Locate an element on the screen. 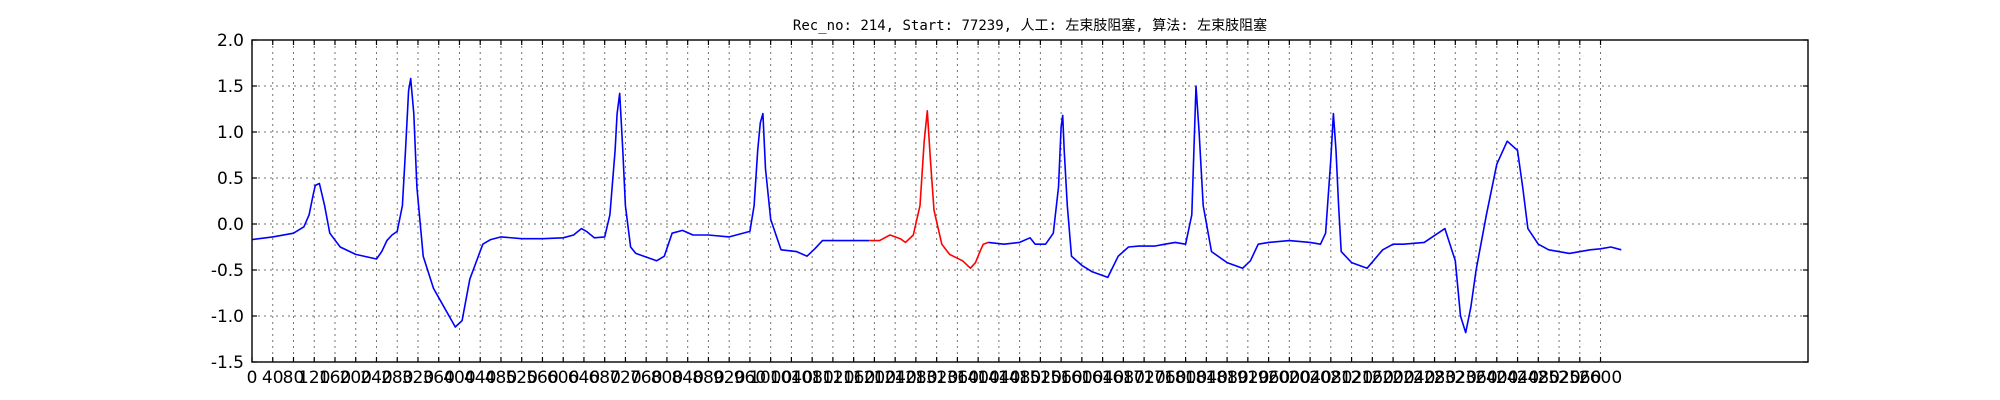 Image resolution: width=2000 pixels, height=400 pixels. y-tick-label: 0.5 is located at coordinates (230, 179).